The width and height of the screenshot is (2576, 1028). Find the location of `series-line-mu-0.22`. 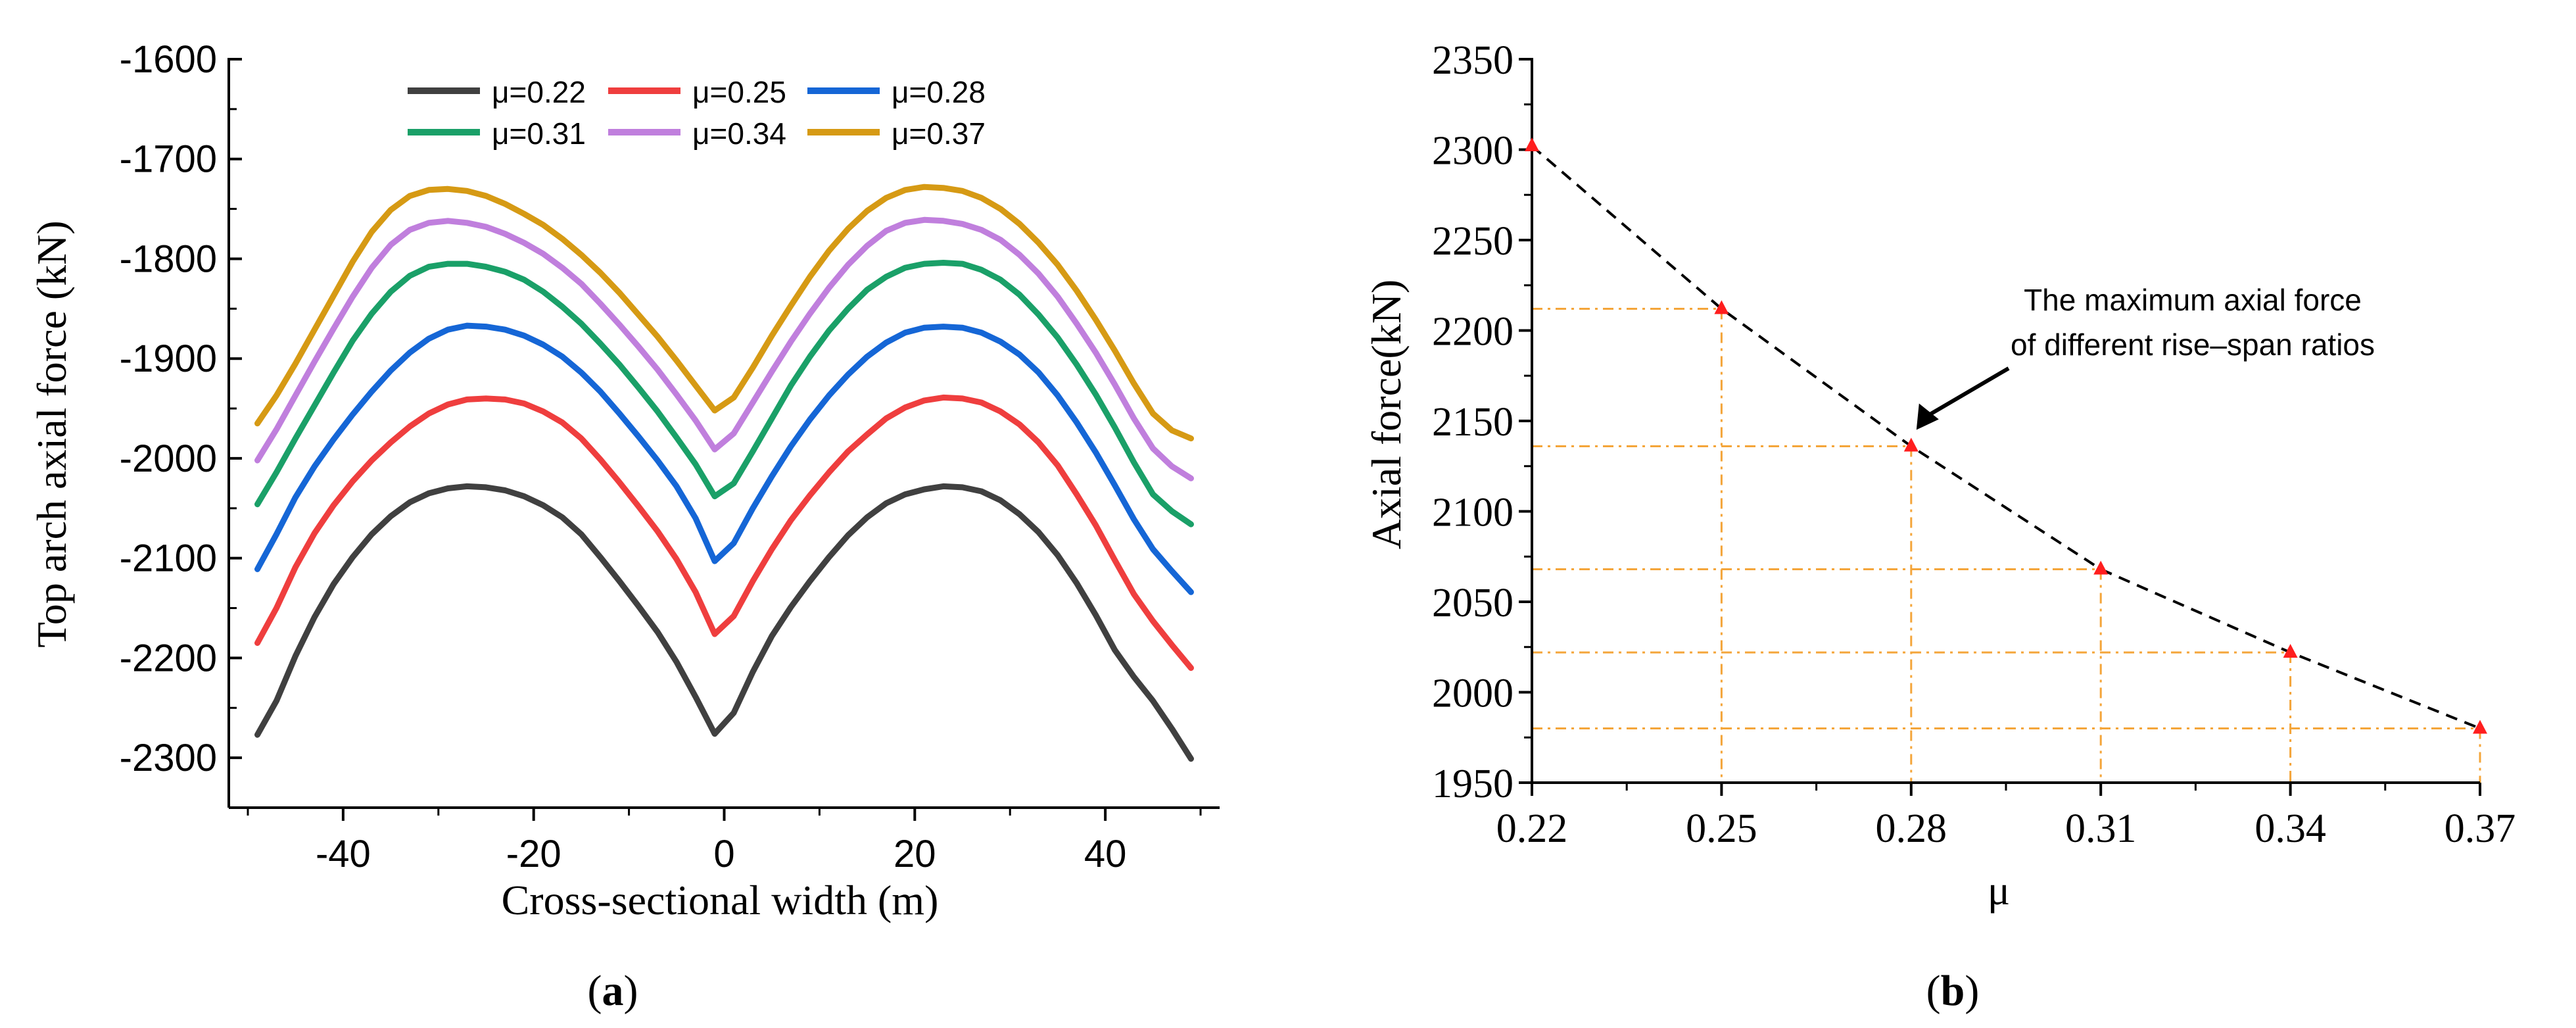

series-line-mu-0.22 is located at coordinates (724, 622).